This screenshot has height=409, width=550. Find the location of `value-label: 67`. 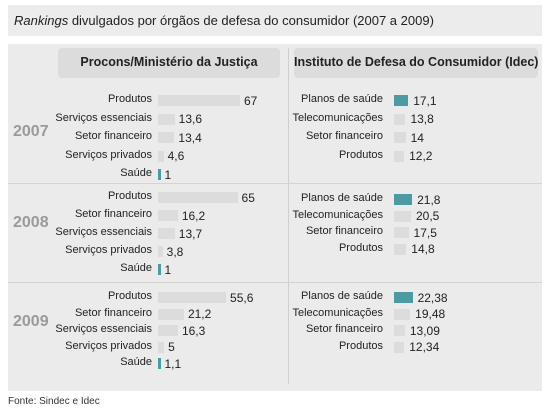

value-label: 67 is located at coordinates (251, 100).